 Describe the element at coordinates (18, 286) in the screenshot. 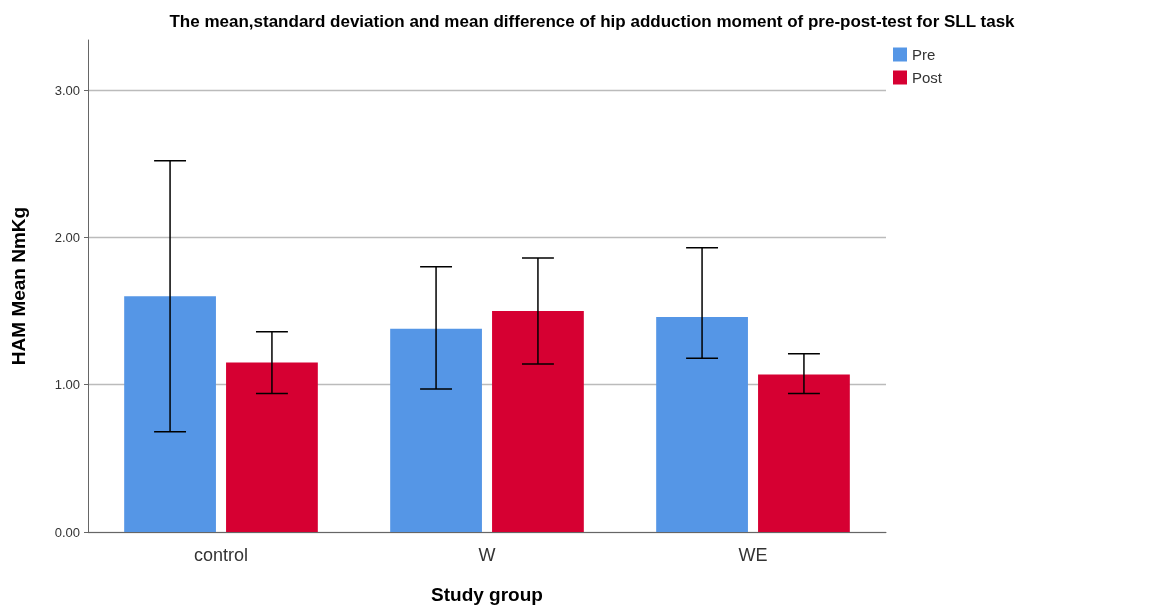

I see `y-axis-title: HAM Mean NmKg` at that location.